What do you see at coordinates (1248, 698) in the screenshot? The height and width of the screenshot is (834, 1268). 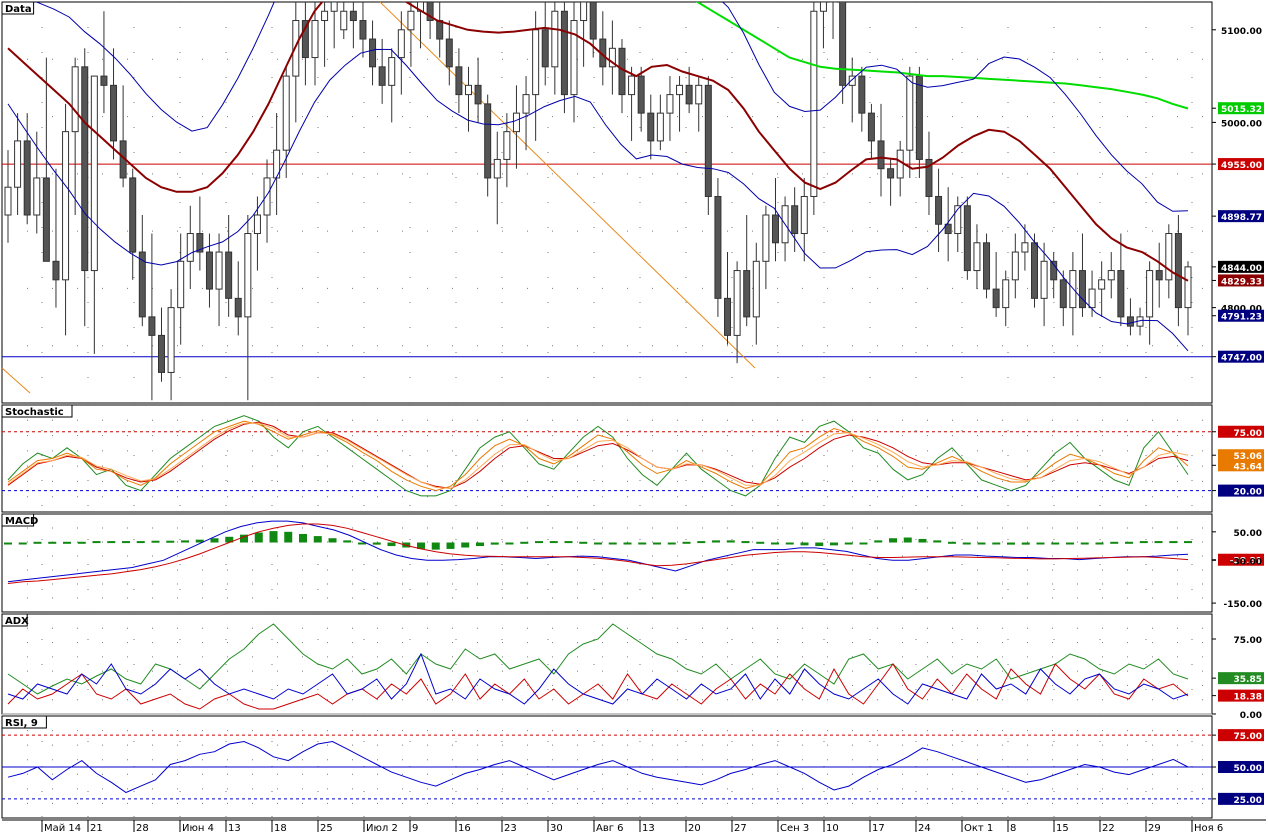 I see `axis-value-label: 18.38` at bounding box center [1248, 698].